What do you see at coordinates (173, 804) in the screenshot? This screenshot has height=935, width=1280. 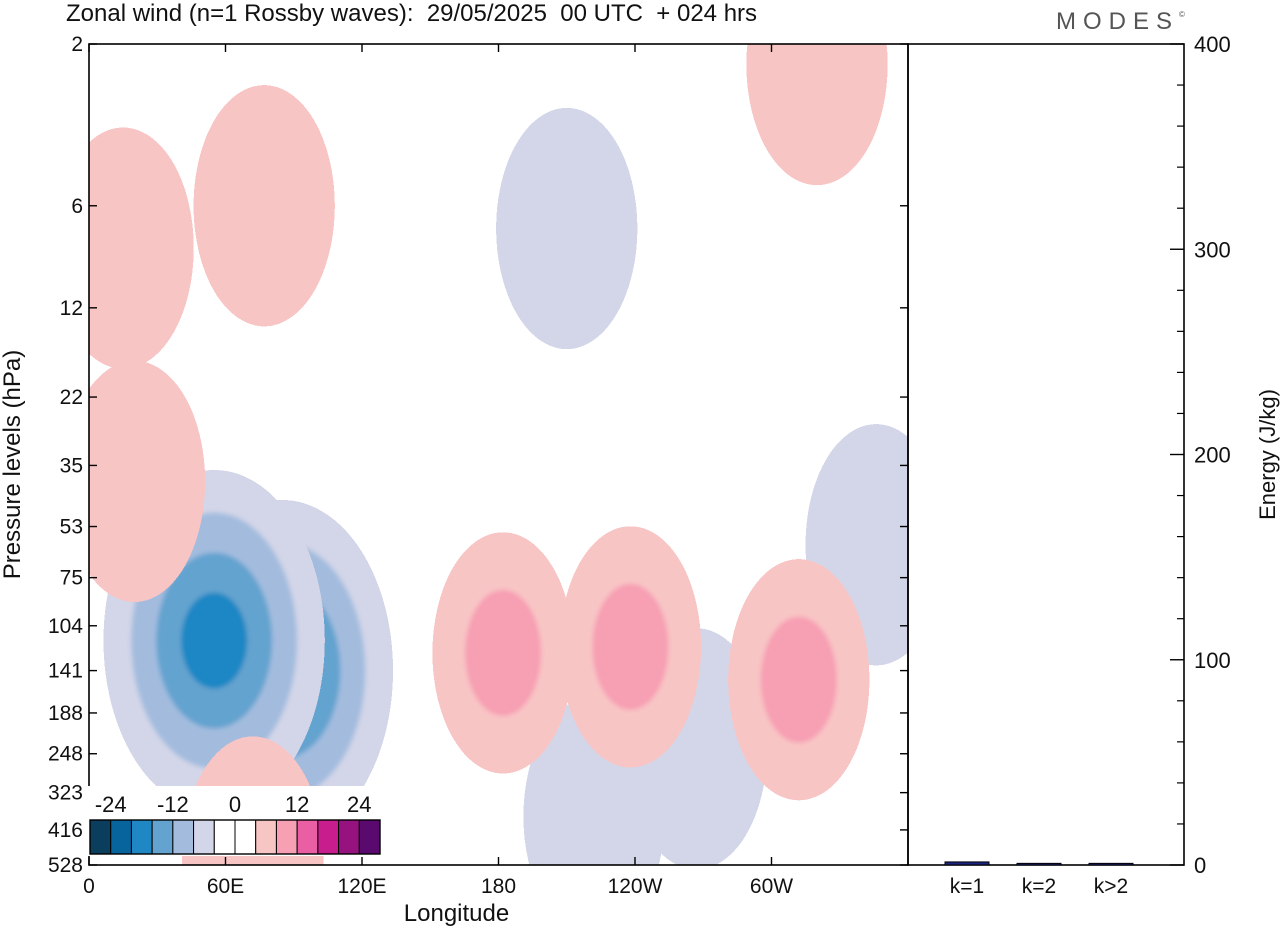 I see `colorbar-tick-label: -12` at bounding box center [173, 804].